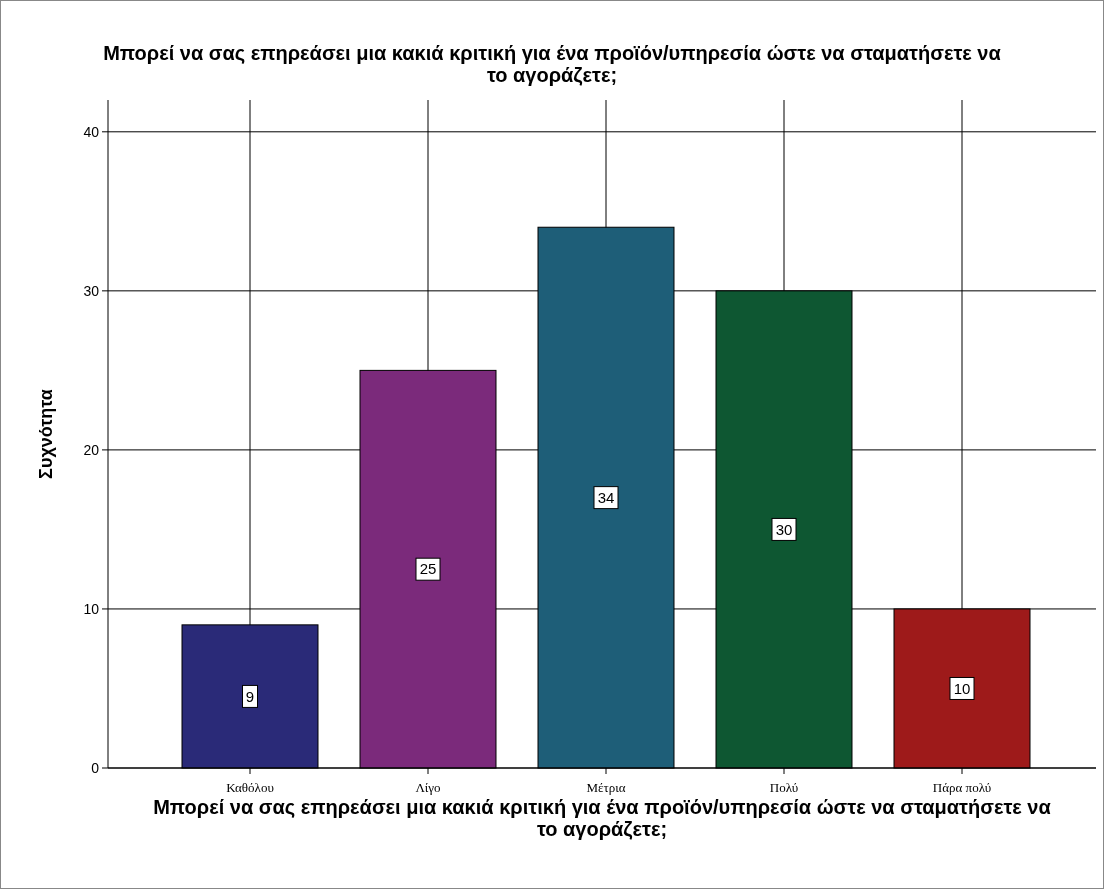  What do you see at coordinates (552, 64) in the screenshot?
I see `chart-title: Μπορεί να σας επηρεάσει μια κακιά κριτική για ένα προϊόν/υπηρεσία ώστε να σταματήσετε να το αγοράζετε;` at bounding box center [552, 64].